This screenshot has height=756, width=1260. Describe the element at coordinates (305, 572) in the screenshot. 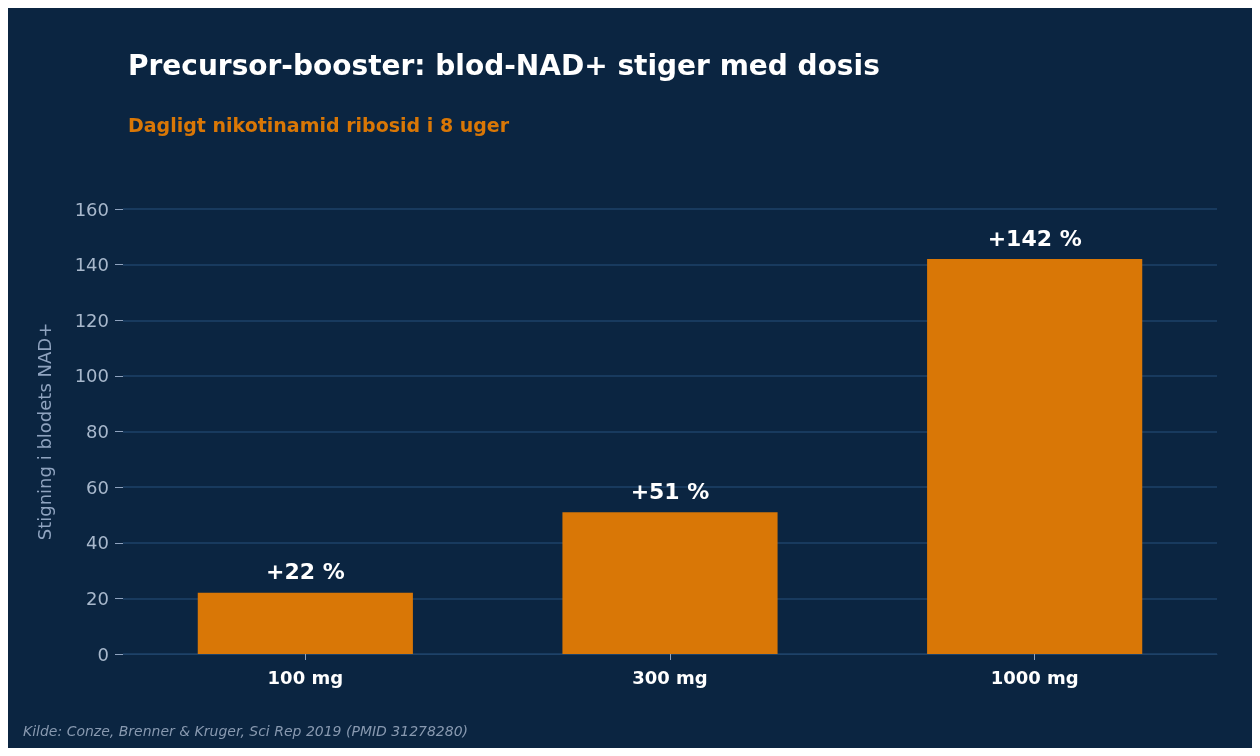

I see `data-label: +22 %` at that location.